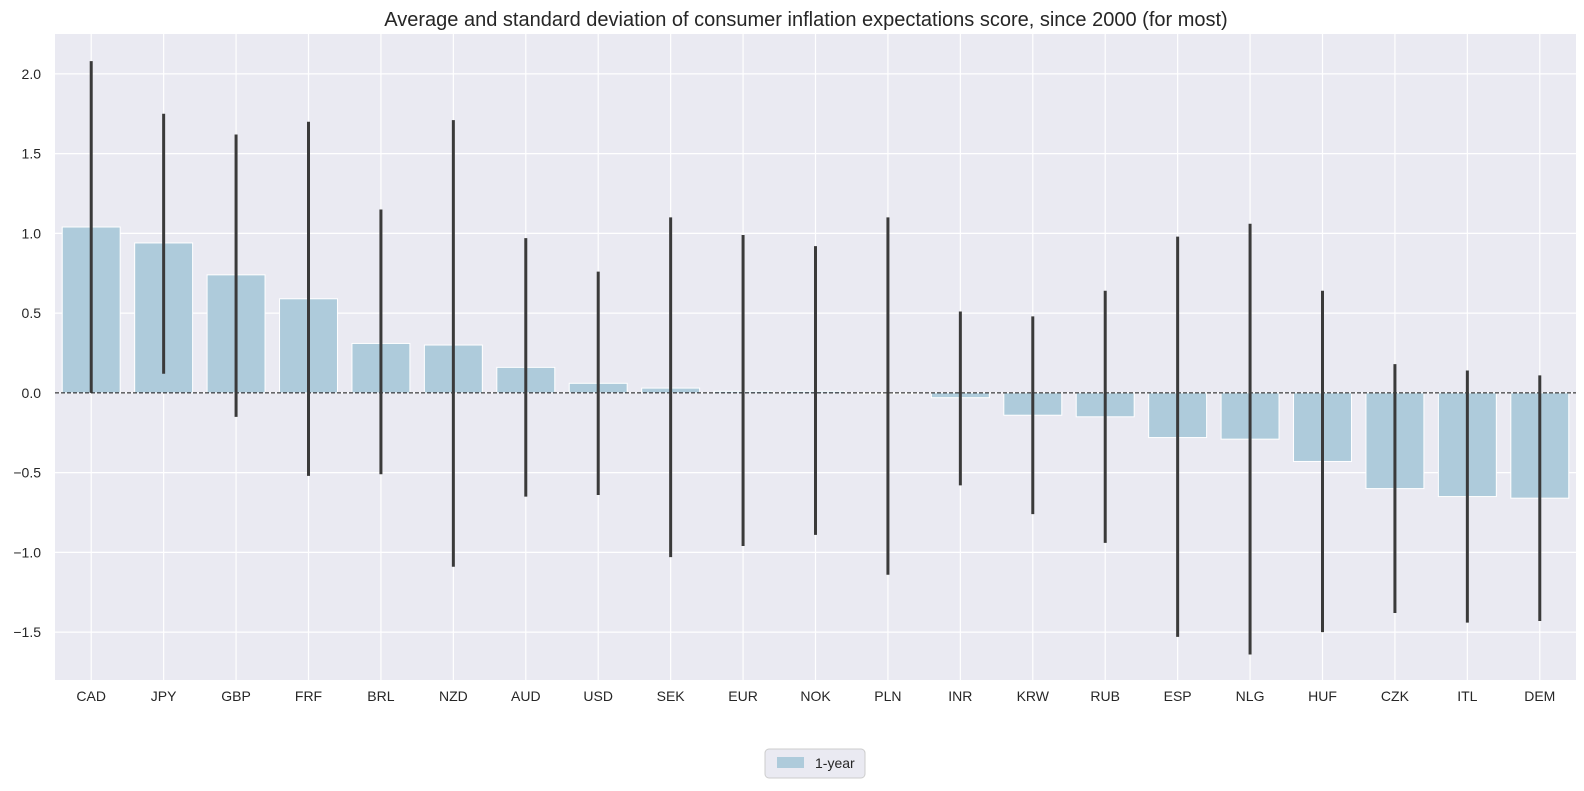  I want to click on legend-swatch, so click(790, 762).